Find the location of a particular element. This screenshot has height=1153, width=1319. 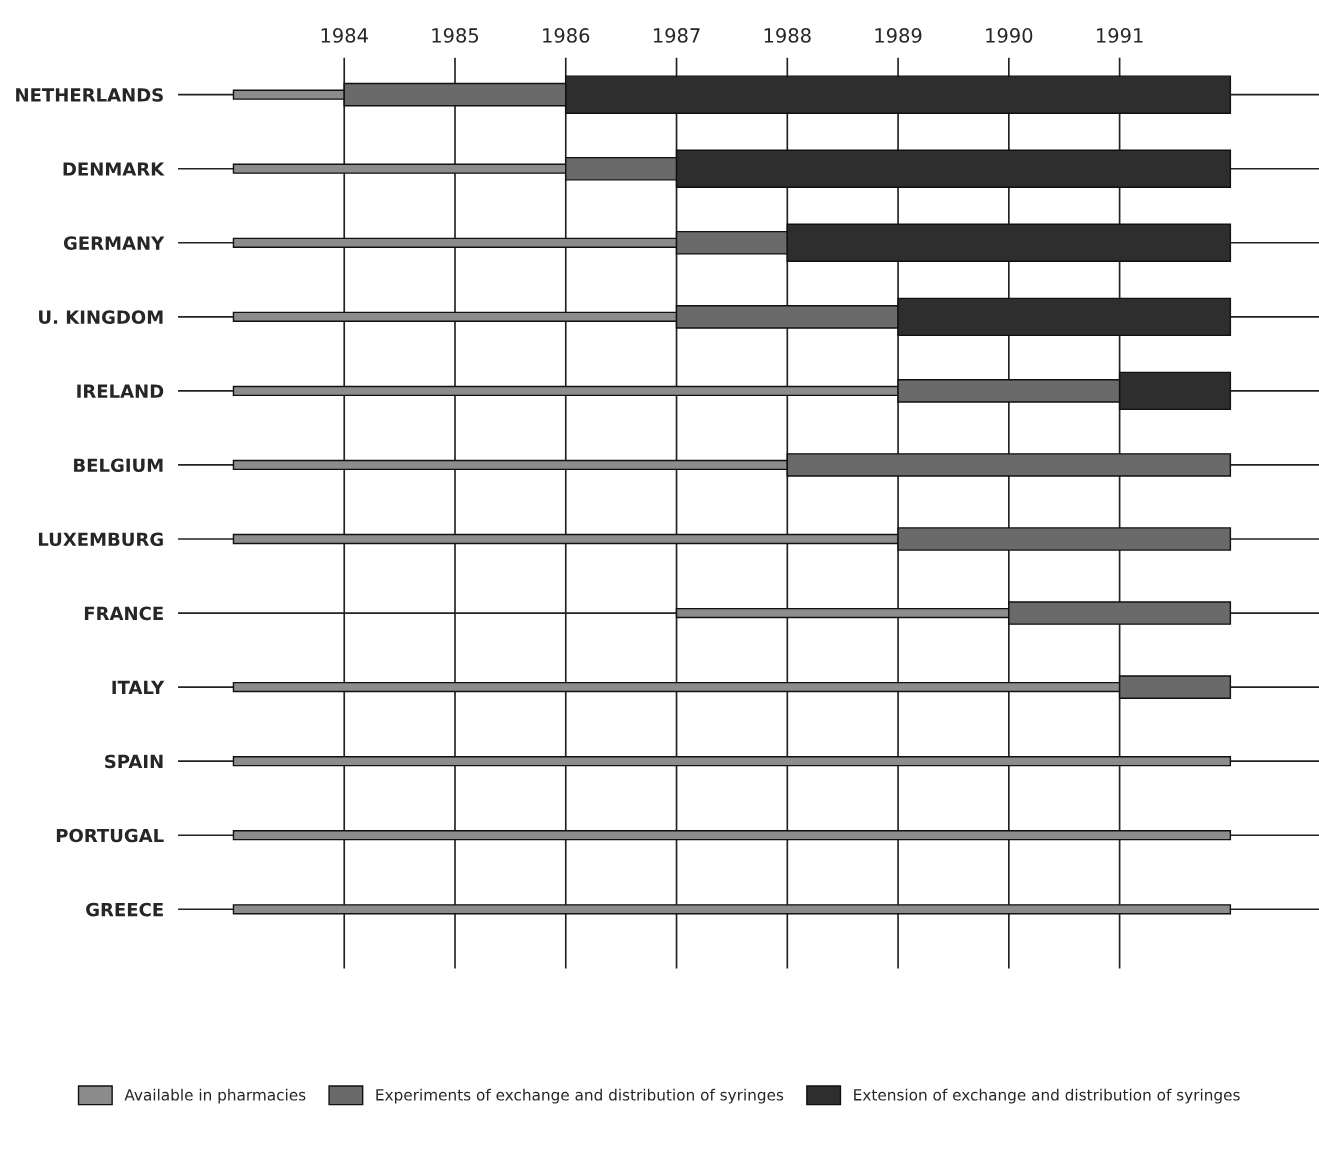

y-tick-label: DENMARK is located at coordinates (114, 169).